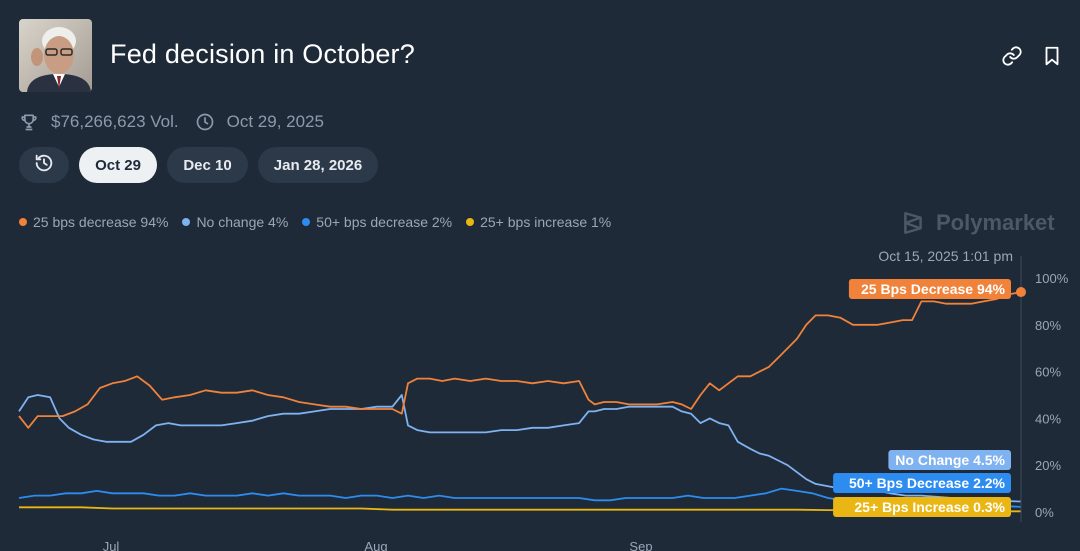 Image resolution: width=1080 pixels, height=551 pixels. I want to click on legend-item: No change 4%, so click(235, 222).